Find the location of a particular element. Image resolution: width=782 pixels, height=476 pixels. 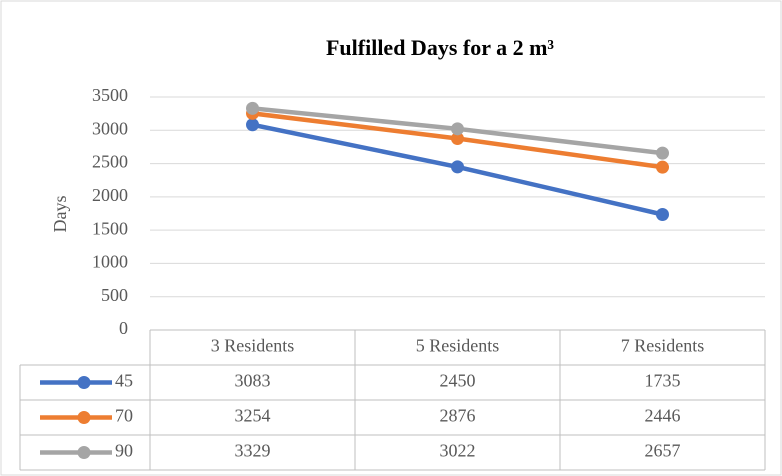

table-value: 3022 is located at coordinates (458, 451).